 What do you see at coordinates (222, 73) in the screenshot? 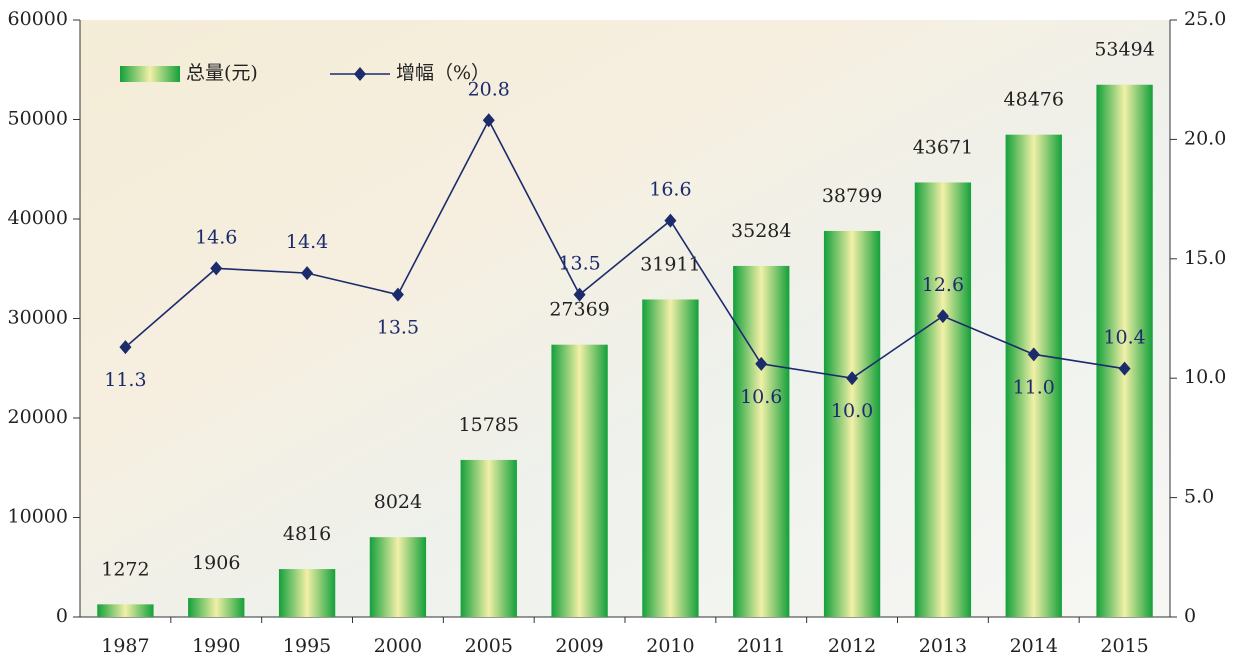
I see `legend-label: 总量(元)` at bounding box center [222, 73].